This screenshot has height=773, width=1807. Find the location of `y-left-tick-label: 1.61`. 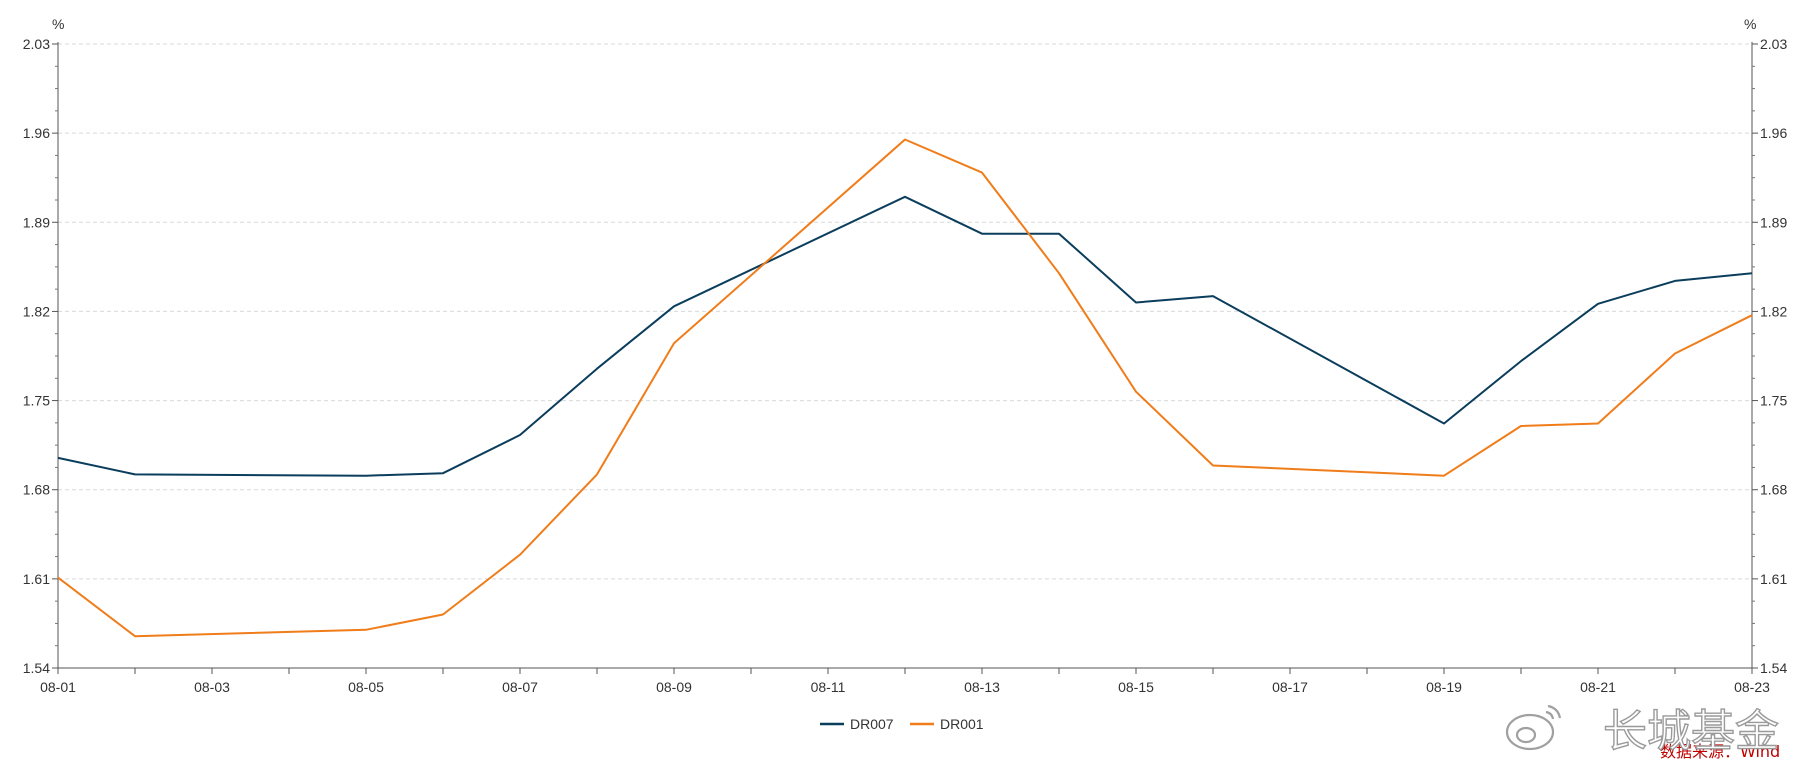

y-left-tick-label: 1.61 is located at coordinates (36, 579).